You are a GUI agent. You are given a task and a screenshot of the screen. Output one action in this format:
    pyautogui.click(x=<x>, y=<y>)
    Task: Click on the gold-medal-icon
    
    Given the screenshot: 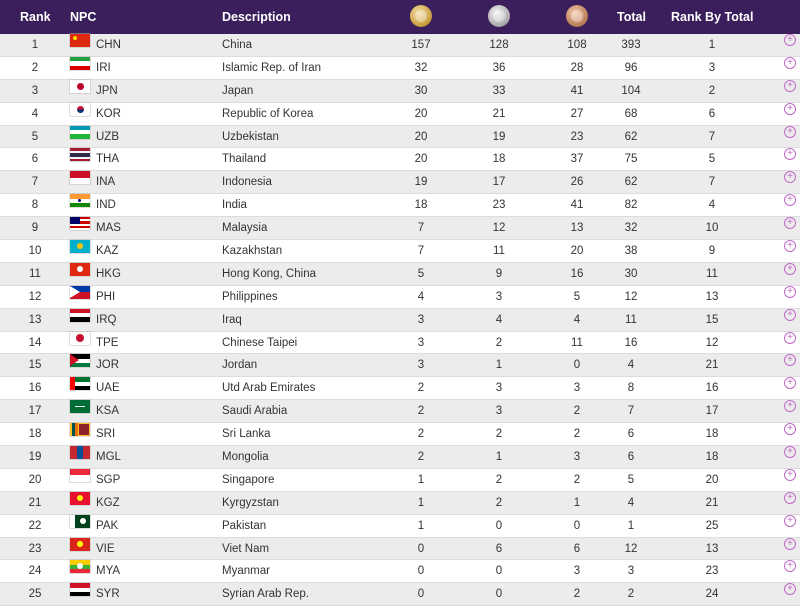 What is the action you would take?
    pyautogui.click(x=421, y=16)
    